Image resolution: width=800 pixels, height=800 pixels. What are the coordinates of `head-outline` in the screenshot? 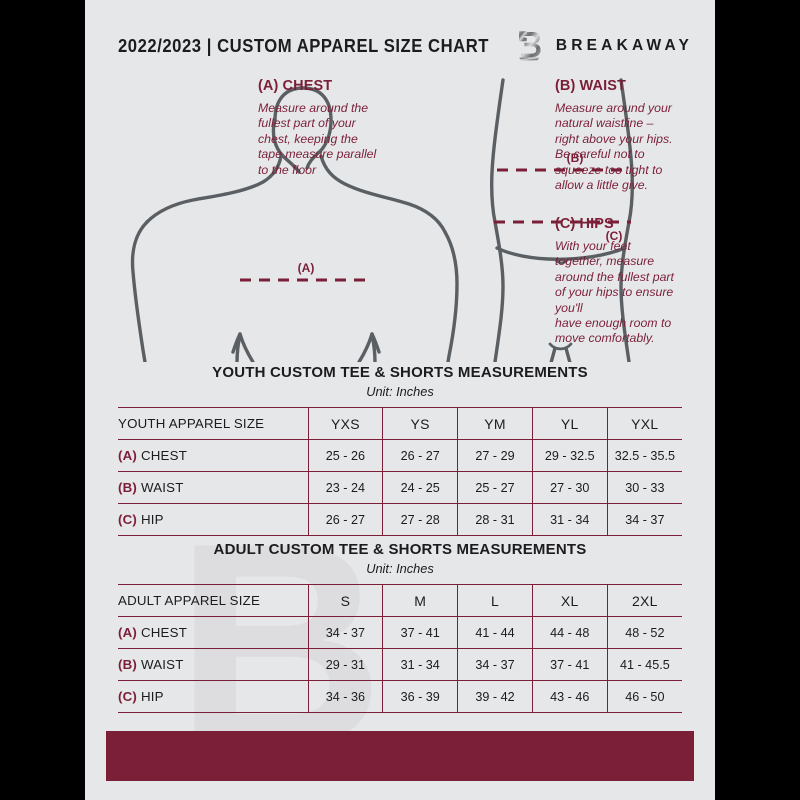 It's located at (303, 128).